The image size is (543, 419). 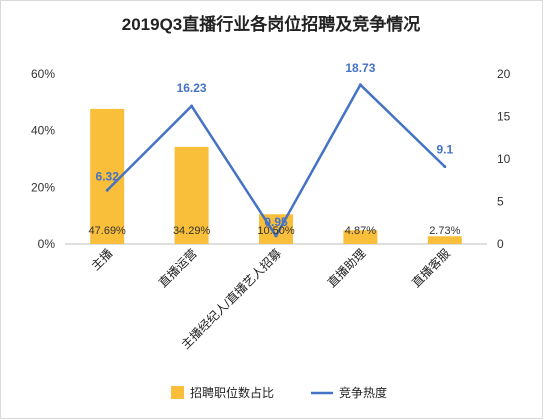 I want to click on y-right-tick-label: 10, so click(x=504, y=159).